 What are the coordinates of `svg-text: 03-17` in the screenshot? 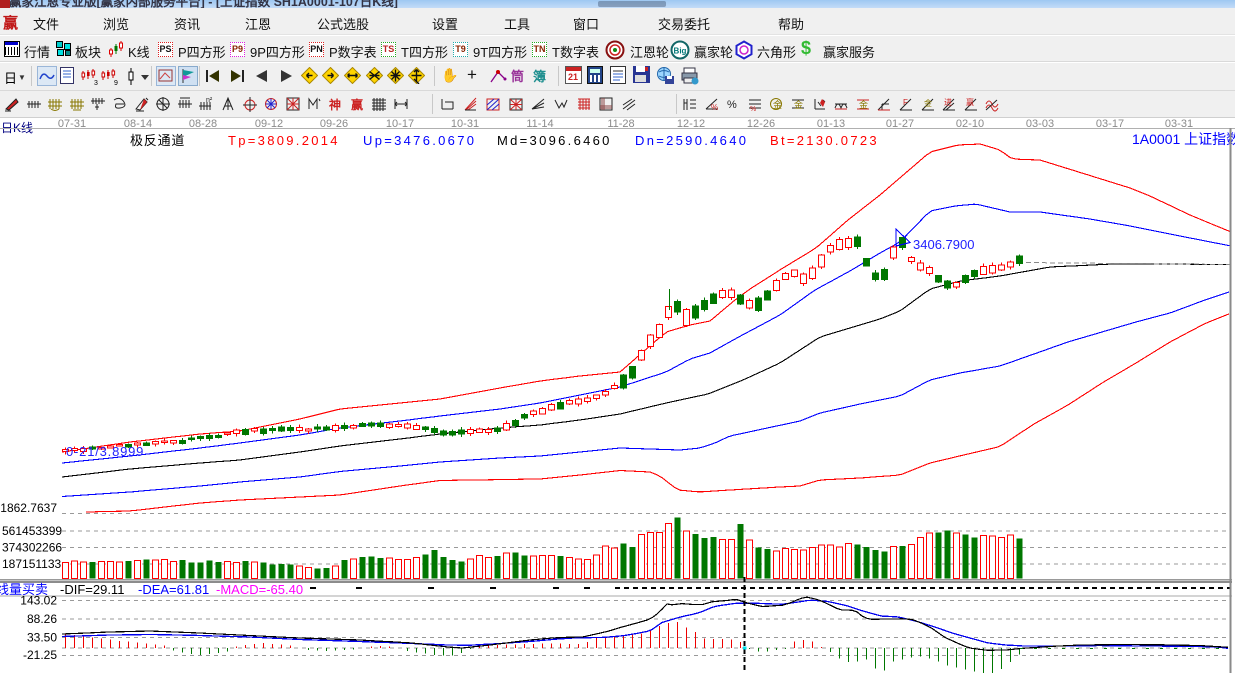 It's located at (1110, 124).